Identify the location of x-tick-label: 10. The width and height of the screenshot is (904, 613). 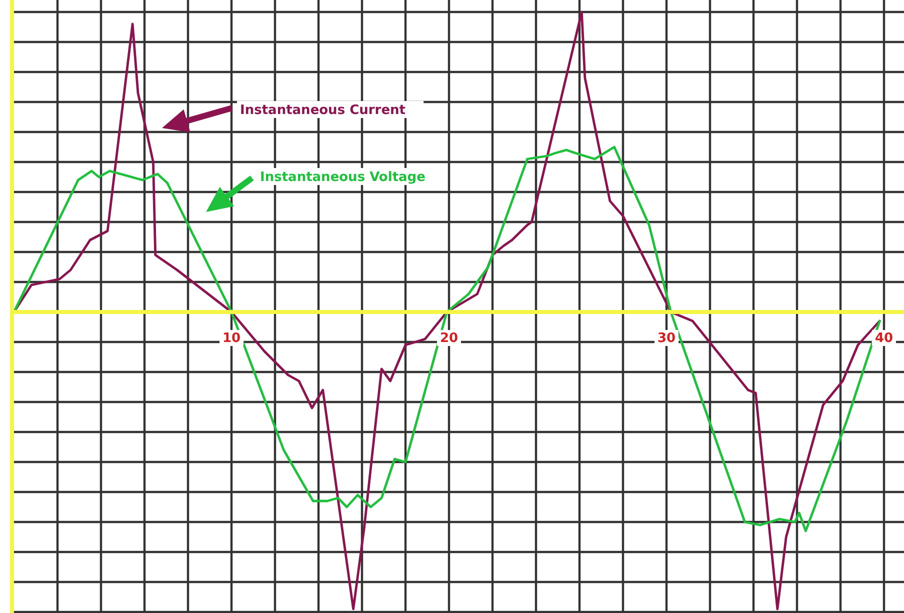
(231, 338).